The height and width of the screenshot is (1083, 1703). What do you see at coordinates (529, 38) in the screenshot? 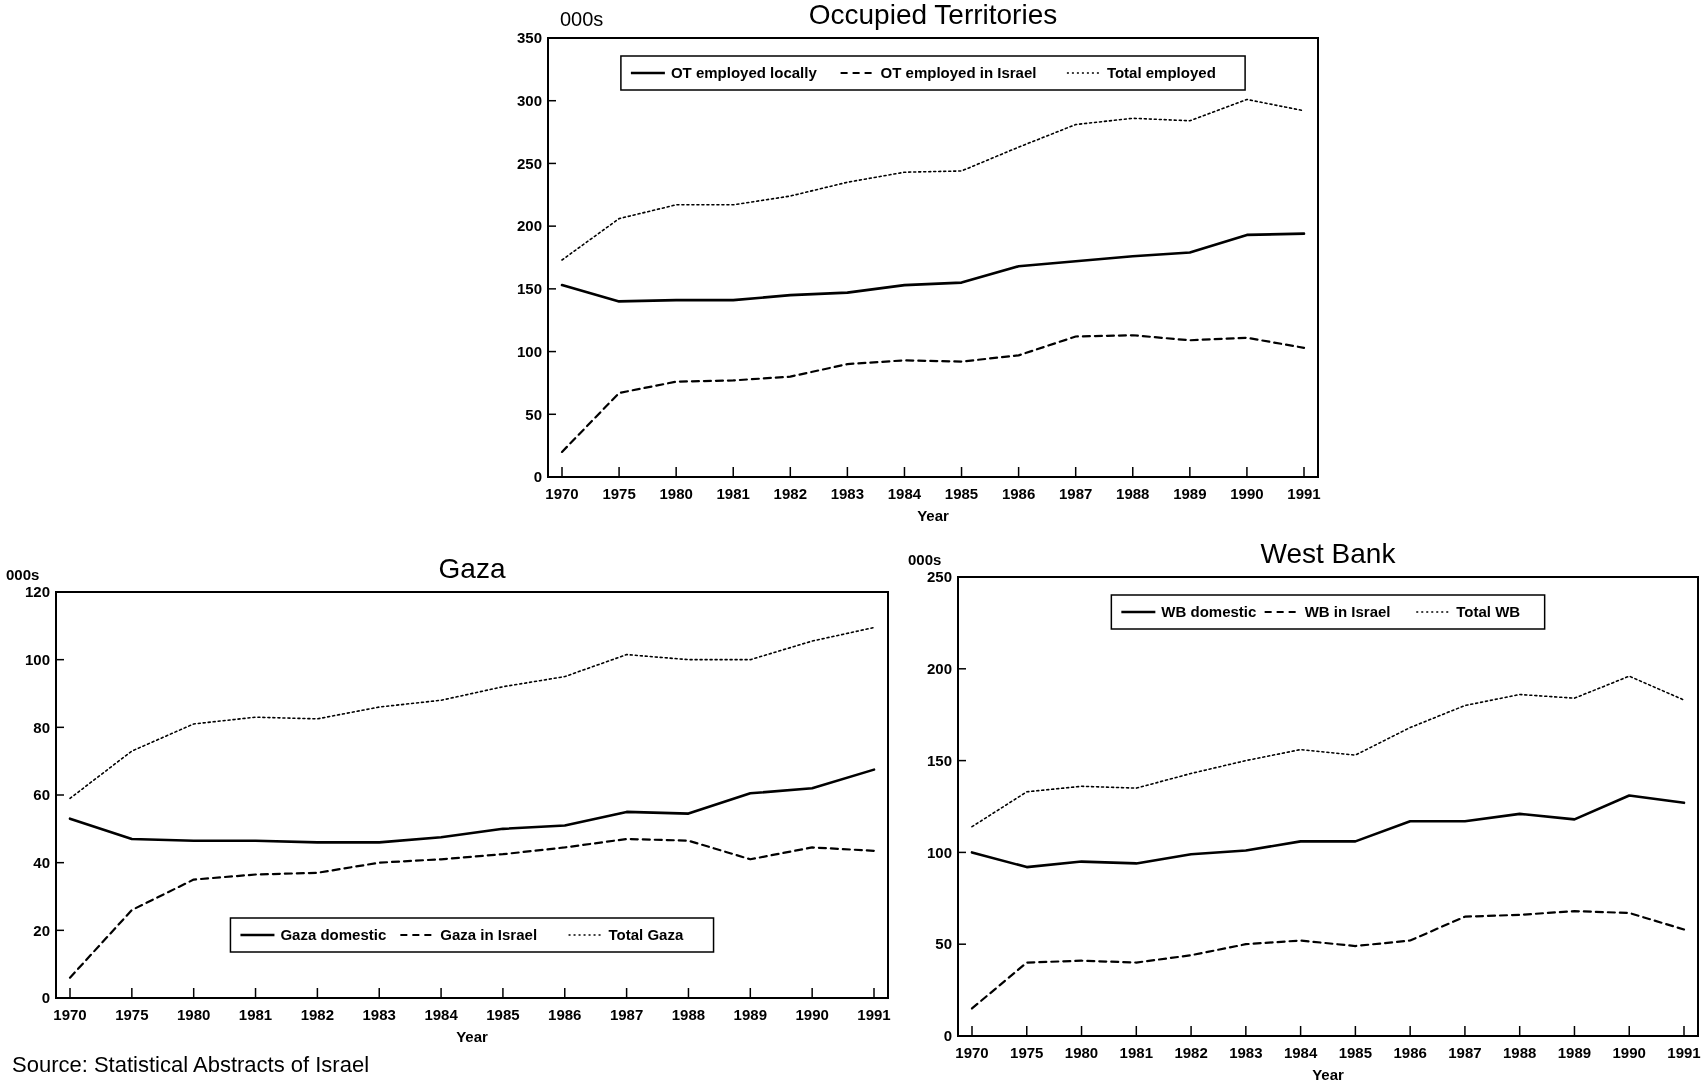
I see `y-tick-label: 350` at bounding box center [529, 38].